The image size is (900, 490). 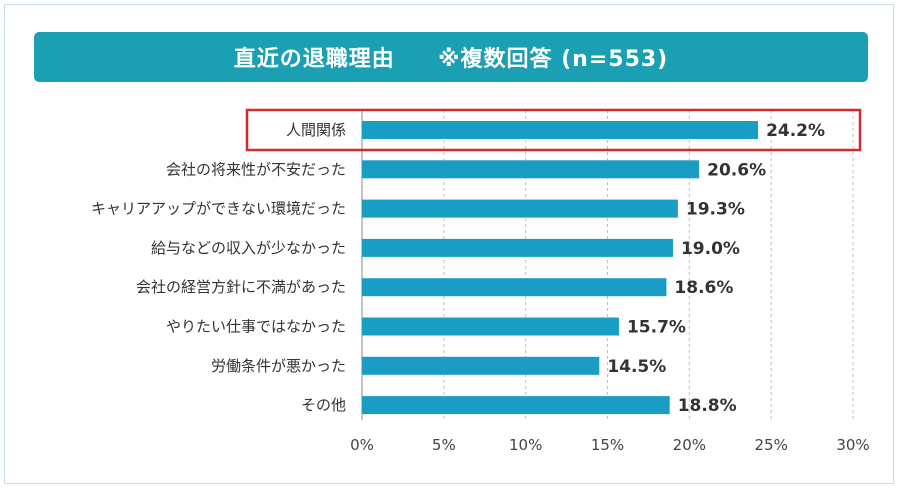 What do you see at coordinates (607, 445) in the screenshot?
I see `x-tick-label: 15%` at bounding box center [607, 445].